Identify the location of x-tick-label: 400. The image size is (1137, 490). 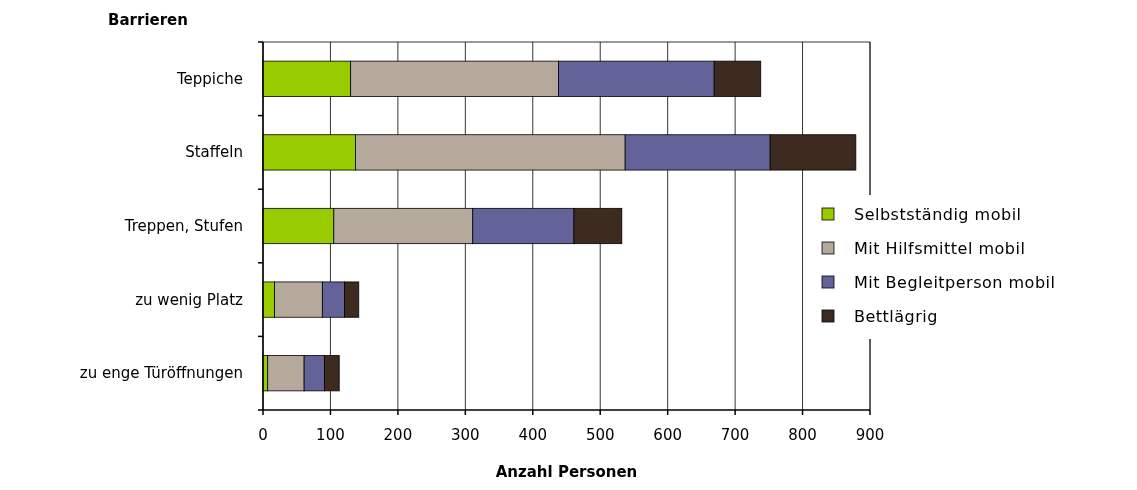
(533, 435).